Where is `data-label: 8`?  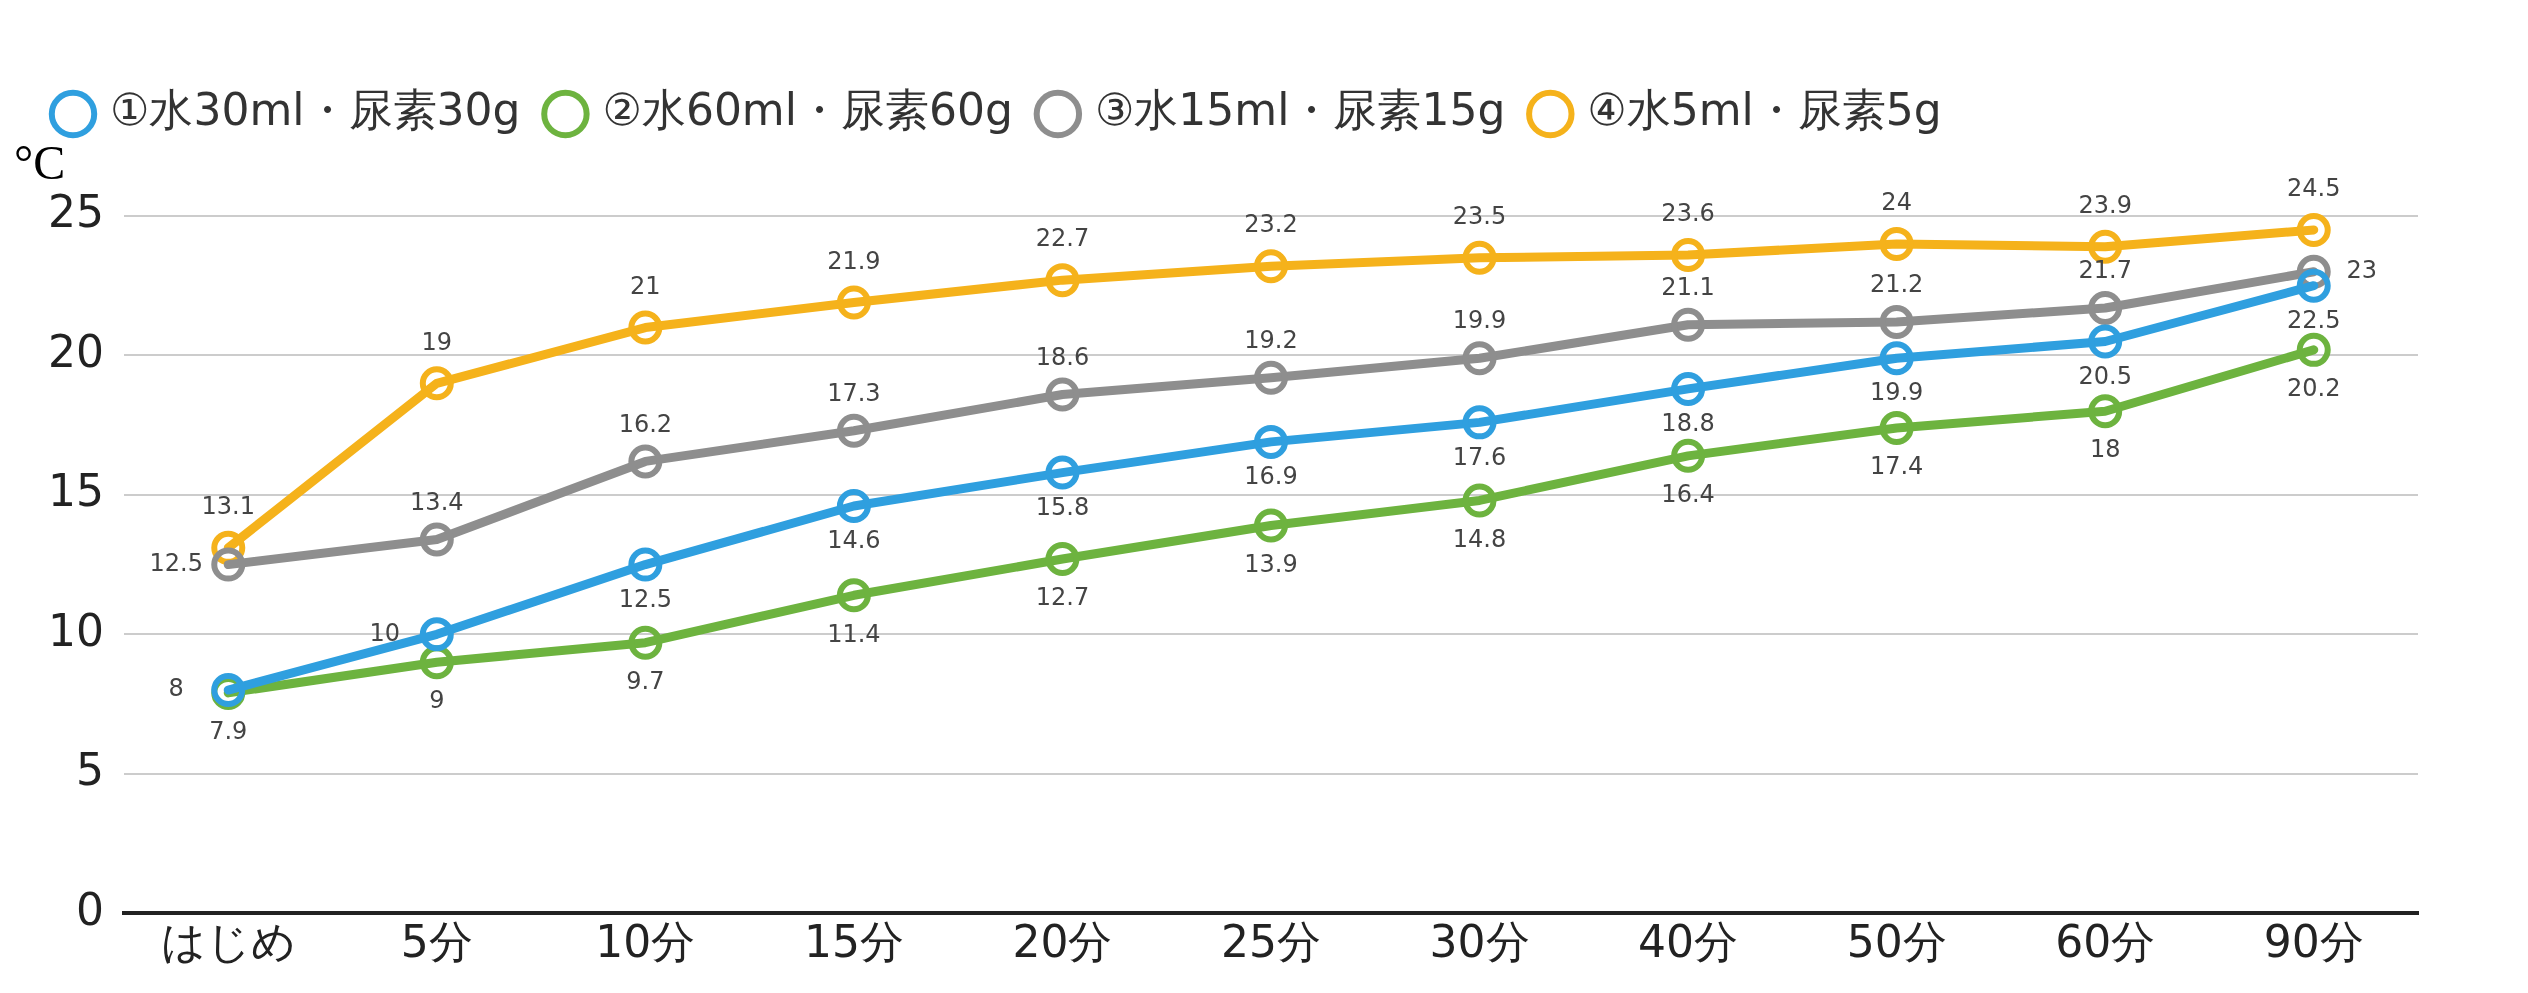
data-label: 8 is located at coordinates (176, 688).